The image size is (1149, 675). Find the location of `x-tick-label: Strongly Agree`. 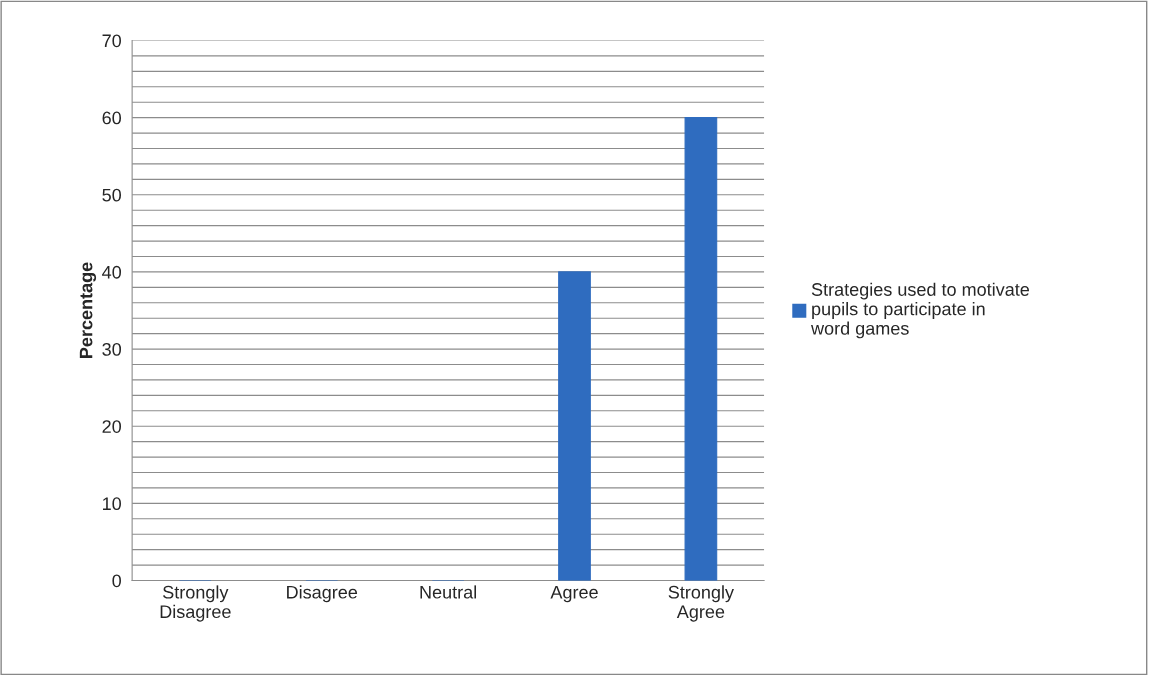

x-tick-label: Strongly Agree is located at coordinates (701, 603).